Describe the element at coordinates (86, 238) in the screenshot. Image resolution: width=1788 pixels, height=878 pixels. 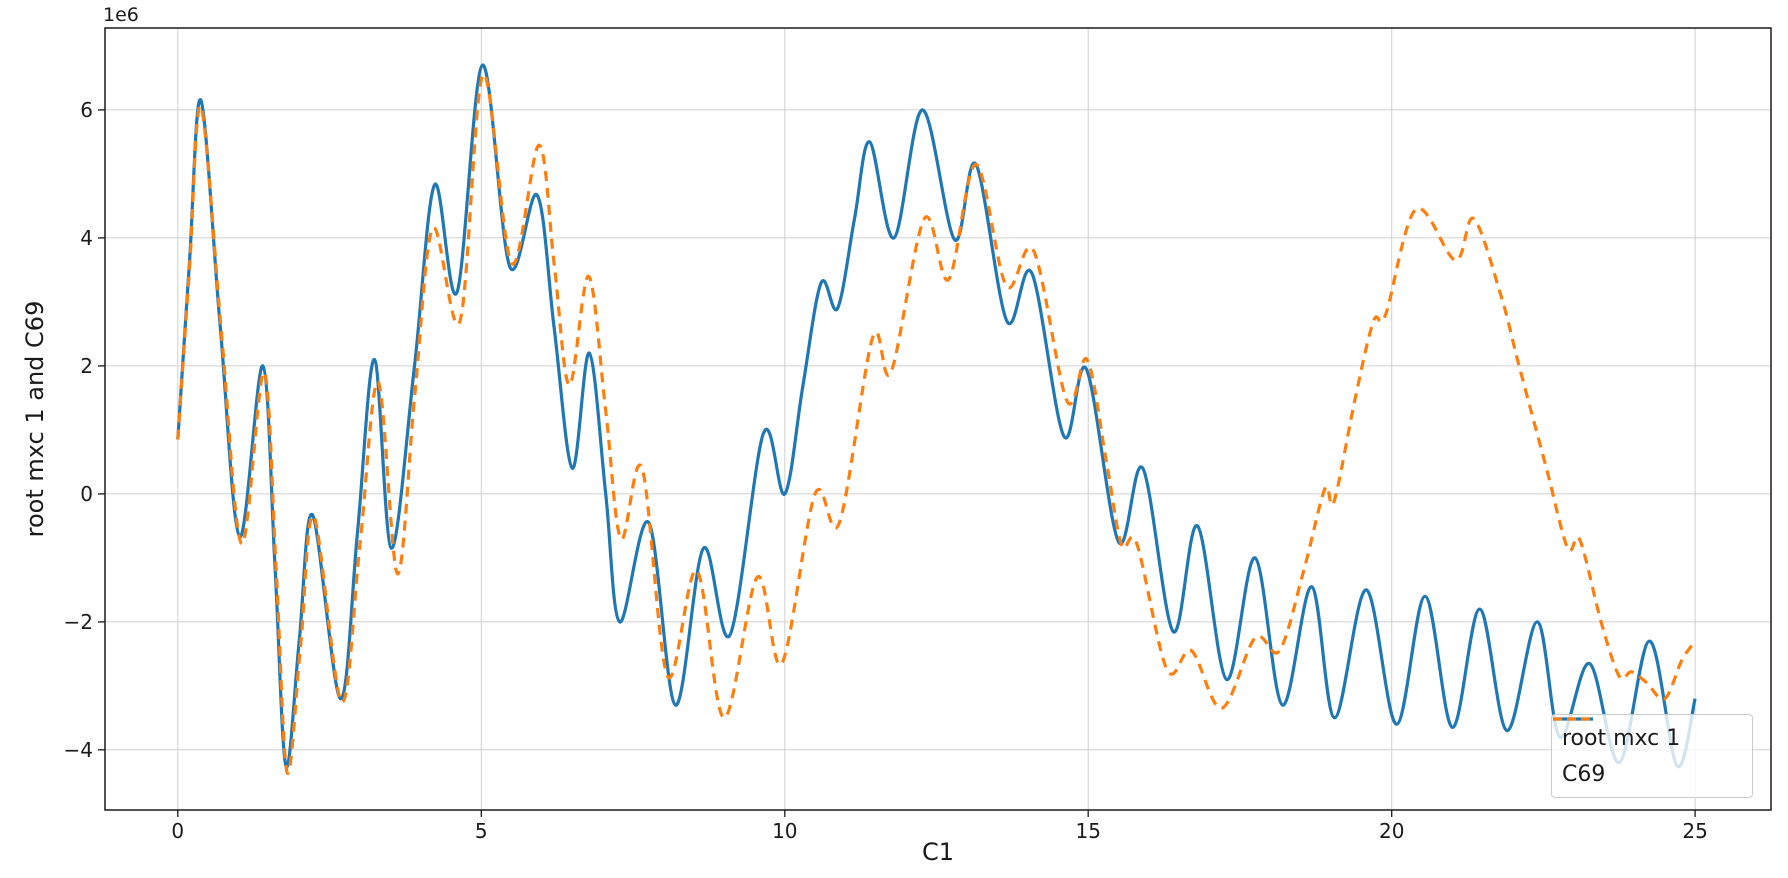
I see `y-tick-label: 4` at that location.